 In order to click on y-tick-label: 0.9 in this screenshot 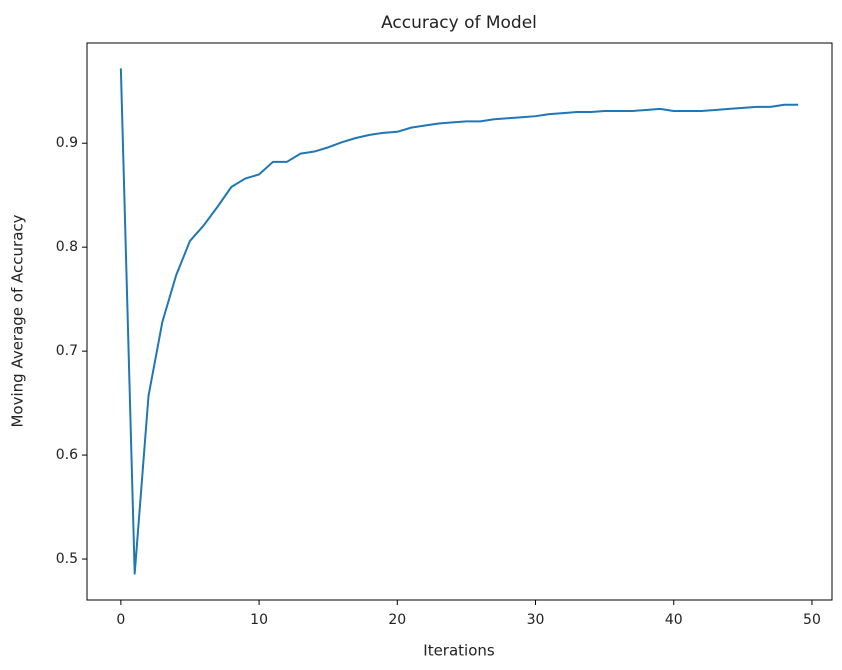, I will do `click(67, 143)`.